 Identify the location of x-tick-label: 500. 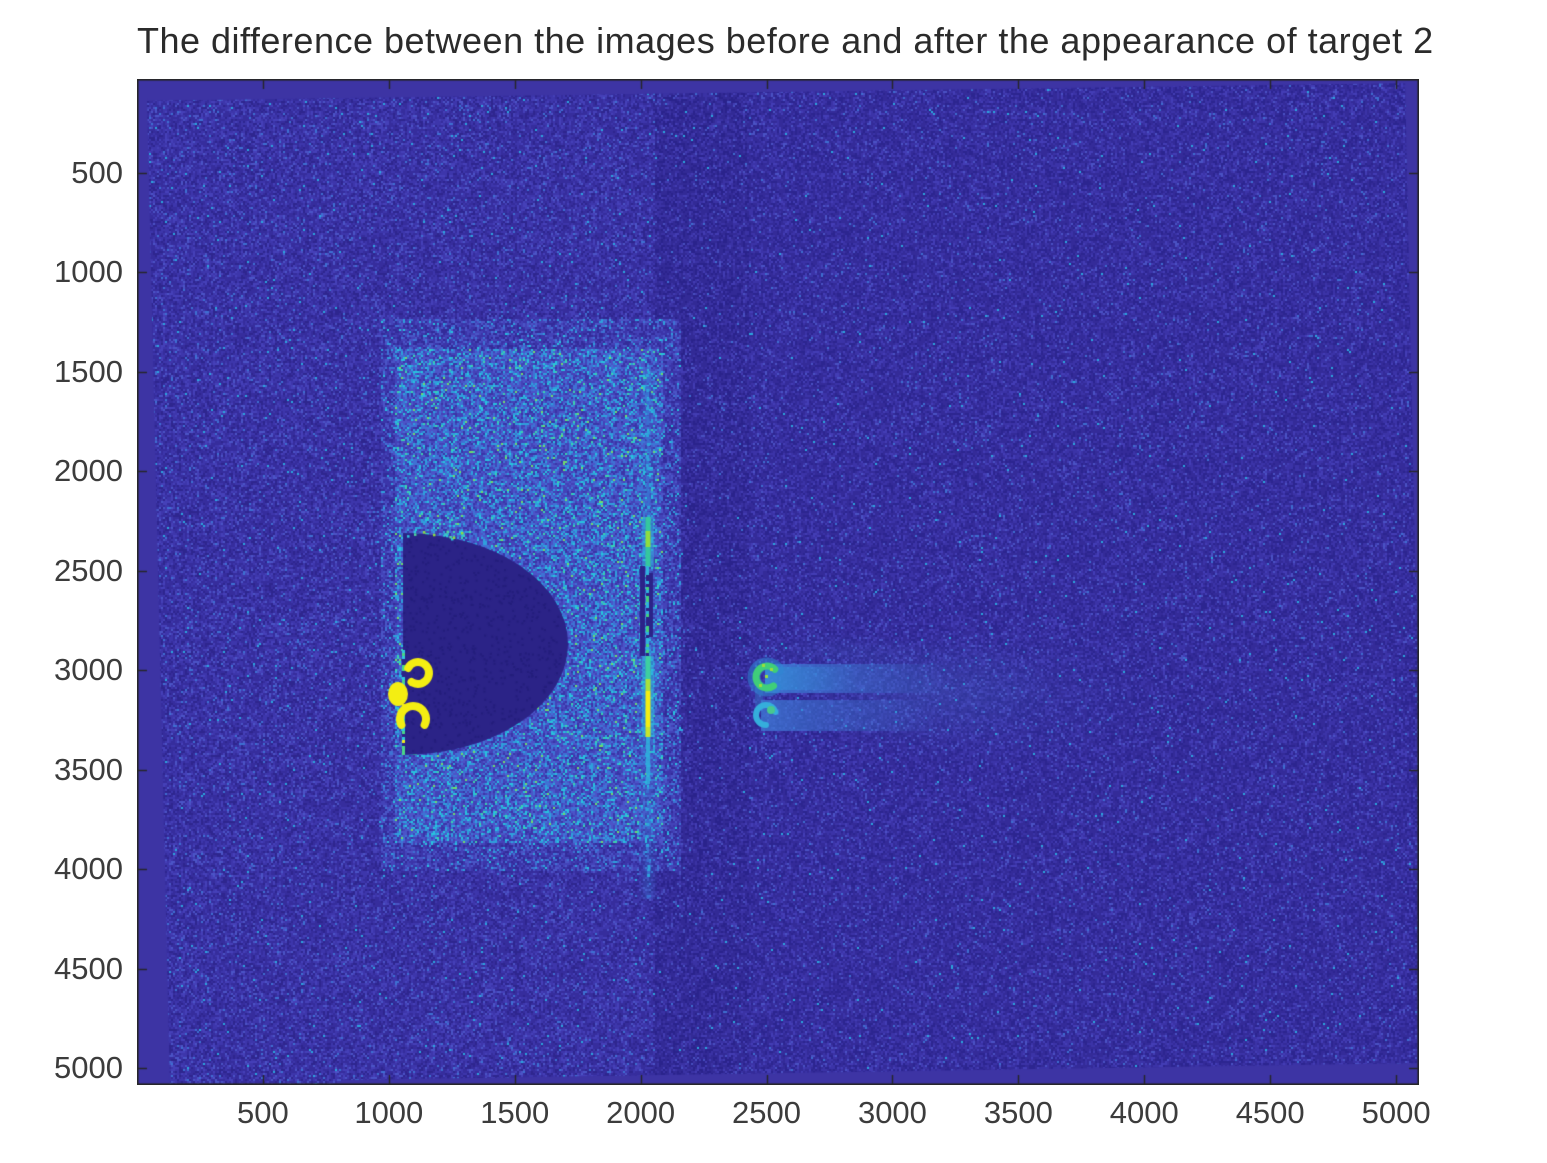
(263, 1112).